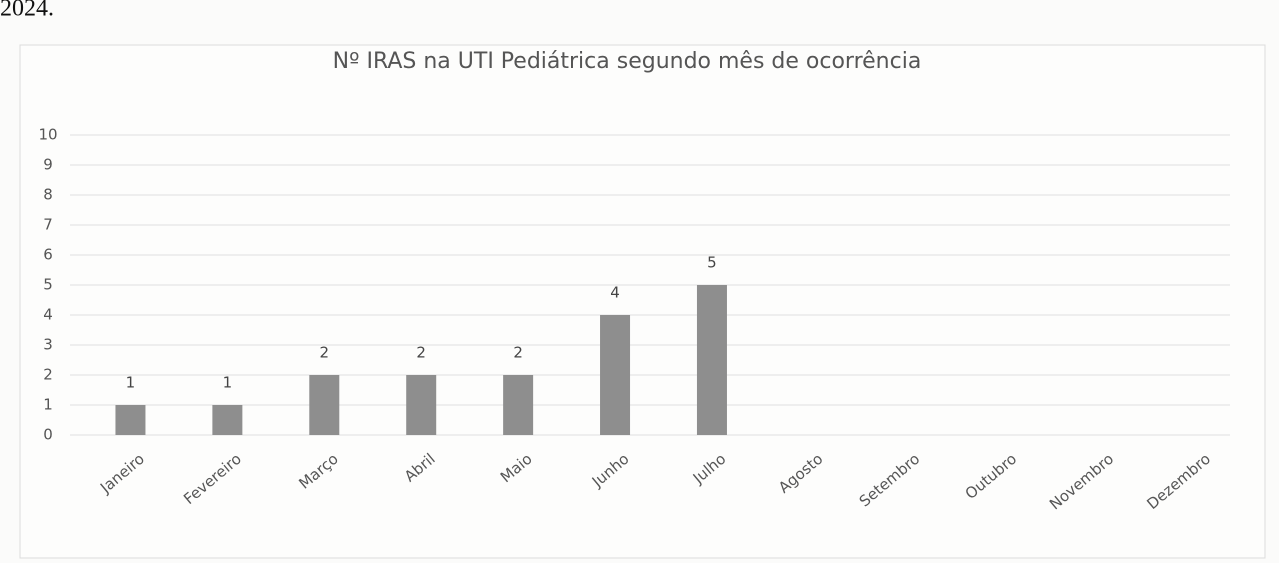 Image resolution: width=1279 pixels, height=563 pixels. I want to click on y-tick-label: 5, so click(48, 285).